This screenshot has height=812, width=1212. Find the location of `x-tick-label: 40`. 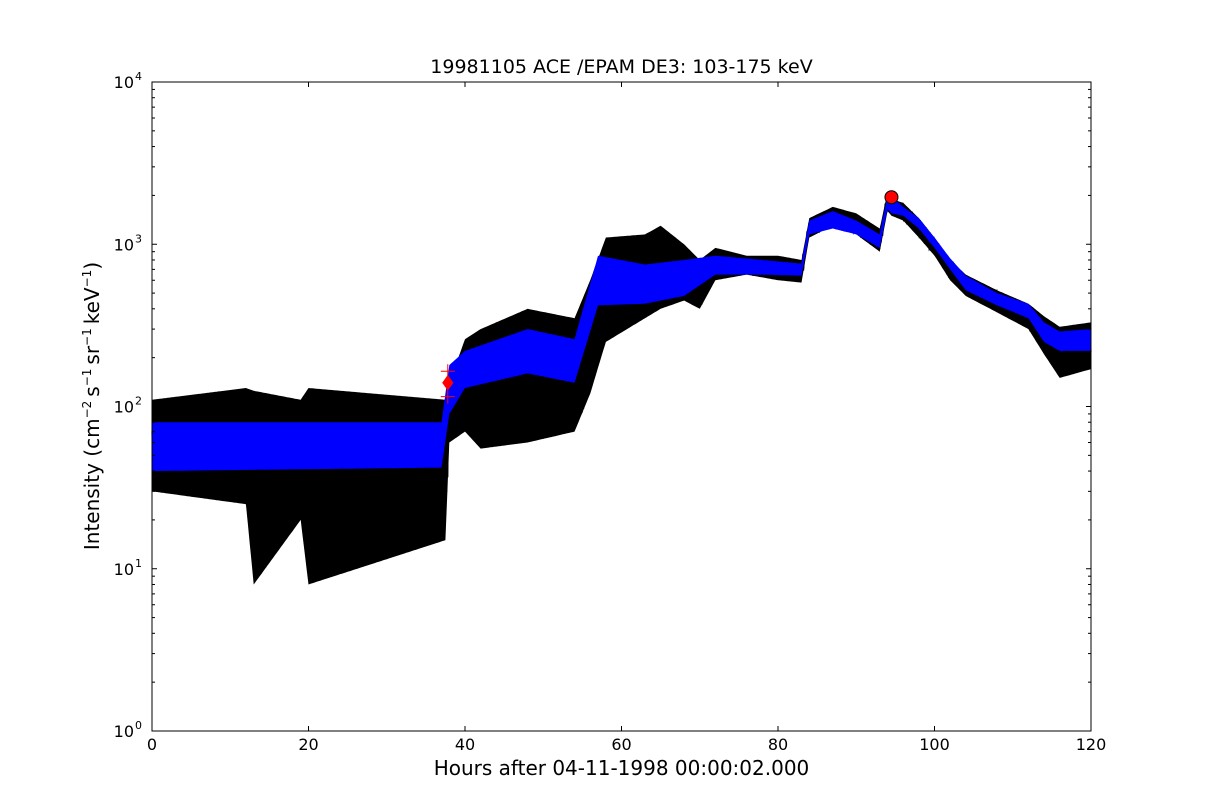

x-tick-label: 40 is located at coordinates (465, 744).